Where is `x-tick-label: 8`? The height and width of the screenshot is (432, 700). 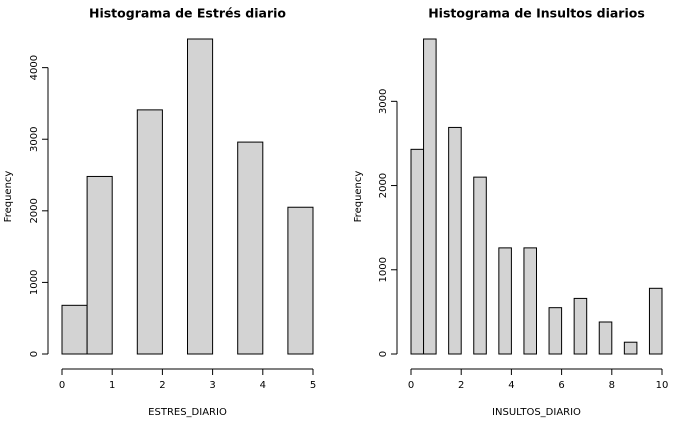 x-tick-label: 8 is located at coordinates (612, 385).